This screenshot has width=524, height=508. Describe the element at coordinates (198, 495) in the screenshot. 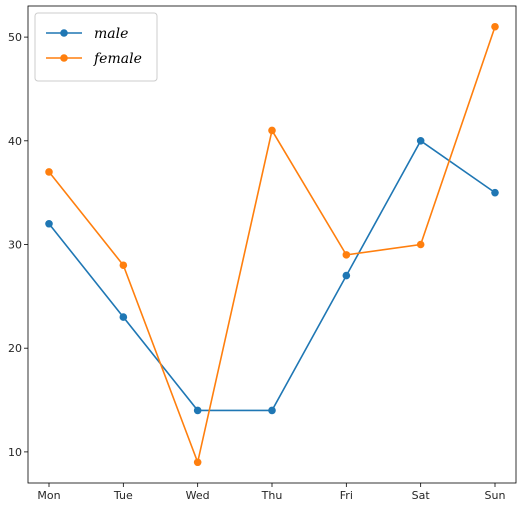

I see `x-tick-label: Wed` at that location.